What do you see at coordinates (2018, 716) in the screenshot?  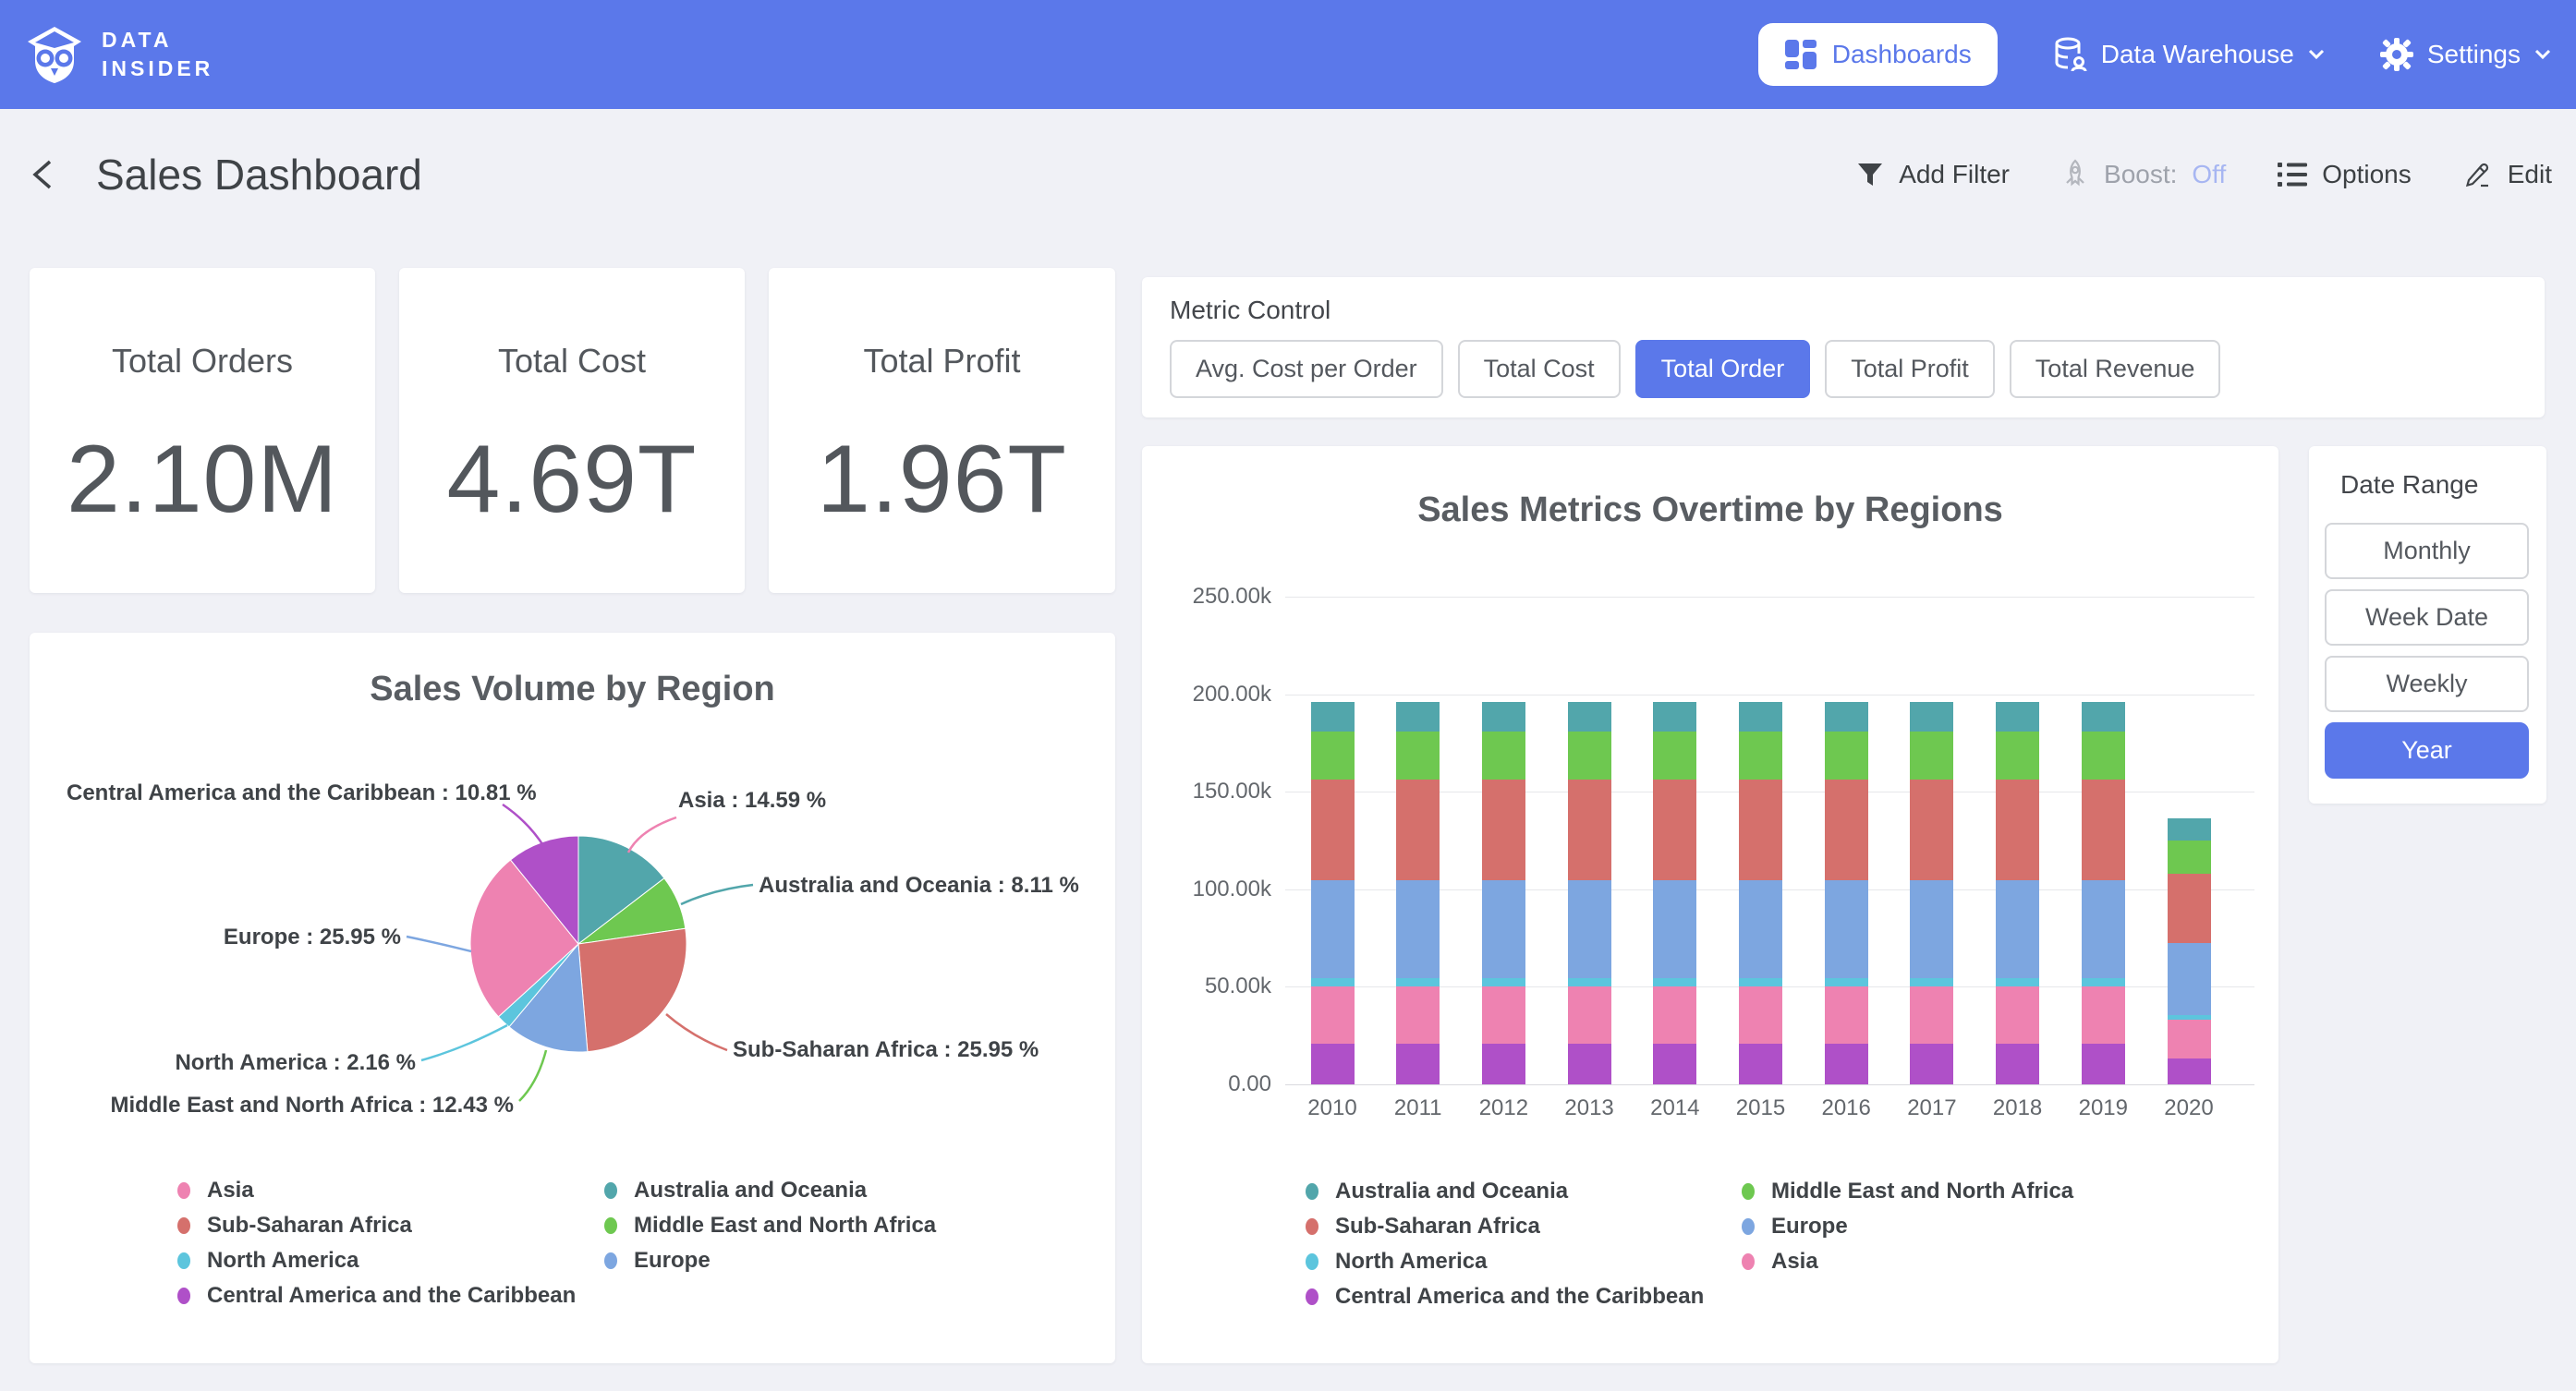 I see `bar-segment-2018-australia-and-oceania` at bounding box center [2018, 716].